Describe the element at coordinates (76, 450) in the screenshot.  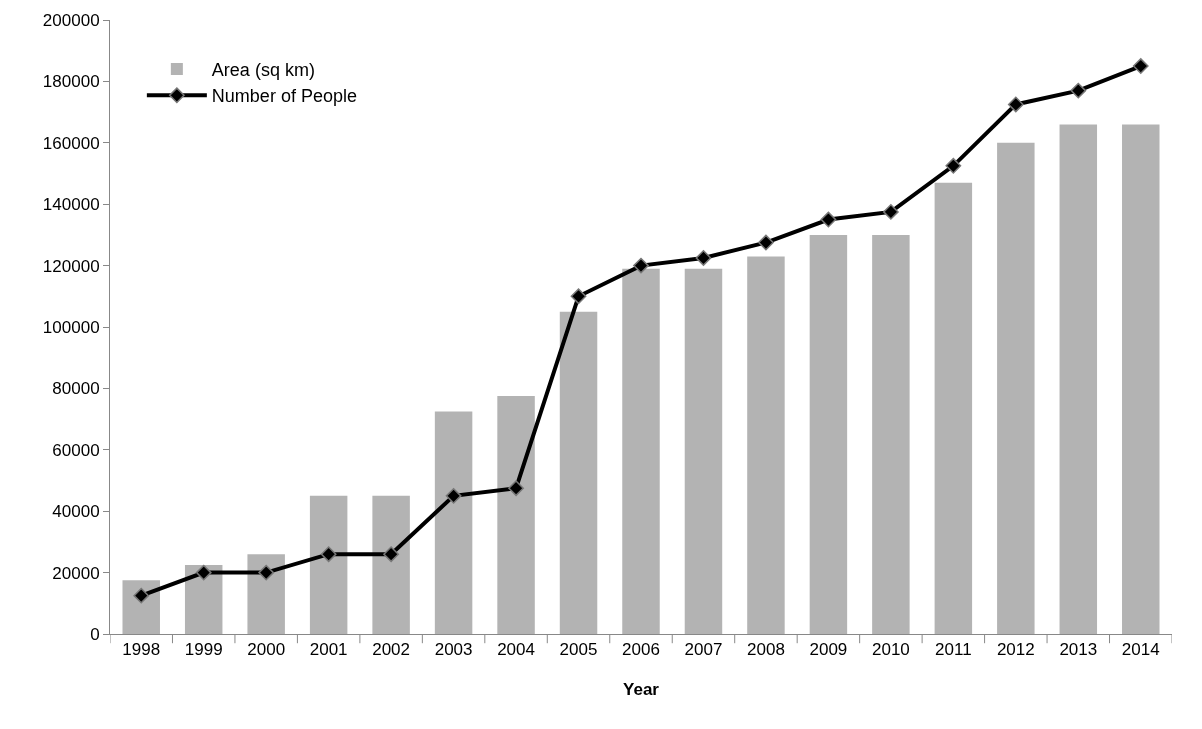
I see `y-tick-label: 60000` at that location.